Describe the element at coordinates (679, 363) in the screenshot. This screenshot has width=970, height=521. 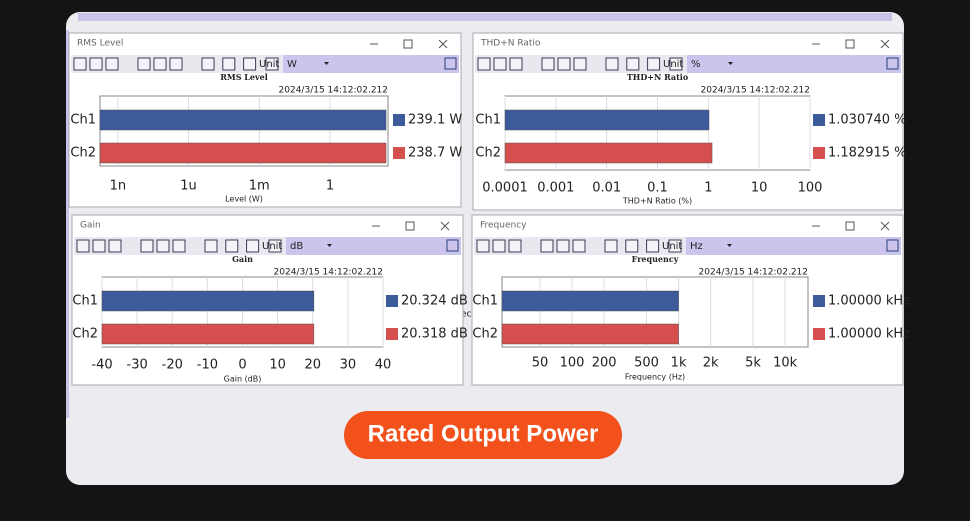
I see `x-tick-label: 1k` at that location.